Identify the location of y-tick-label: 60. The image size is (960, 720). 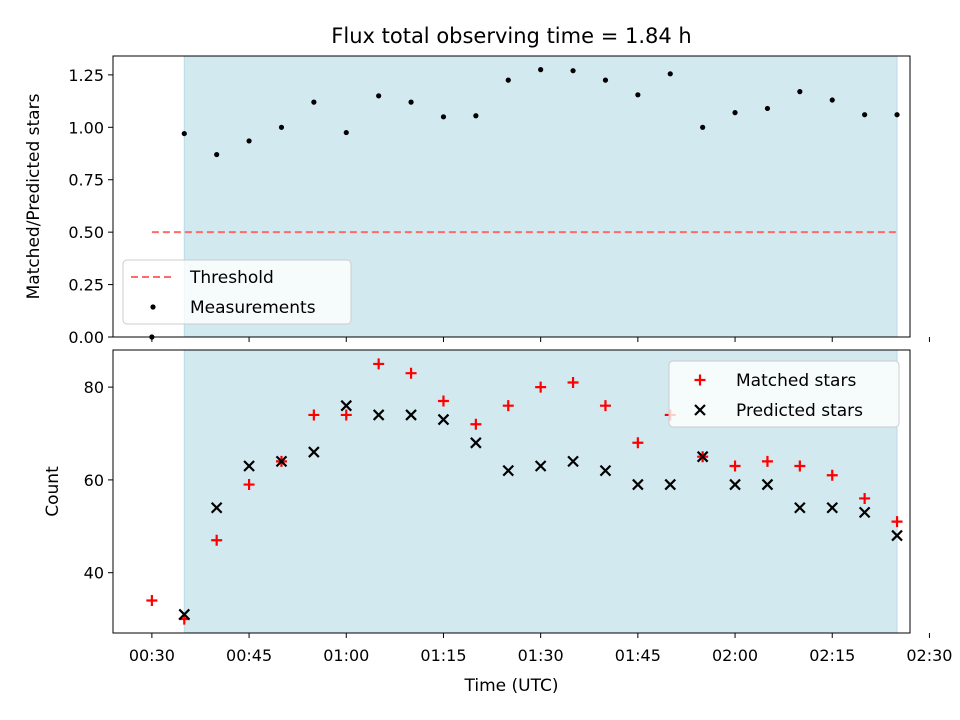
(94, 480).